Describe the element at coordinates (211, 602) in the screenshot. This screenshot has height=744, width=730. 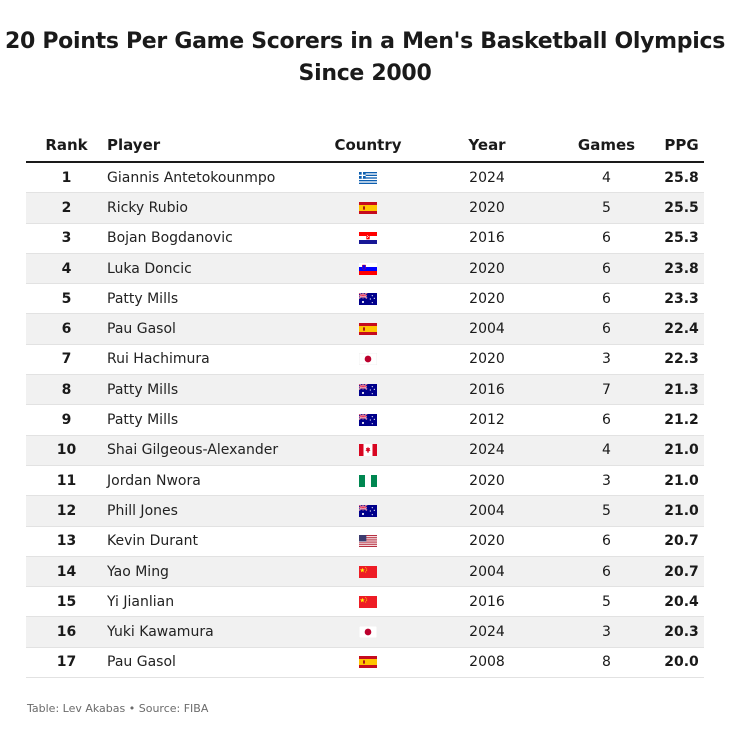
I see `player-cell: Yi Jianlian` at that location.